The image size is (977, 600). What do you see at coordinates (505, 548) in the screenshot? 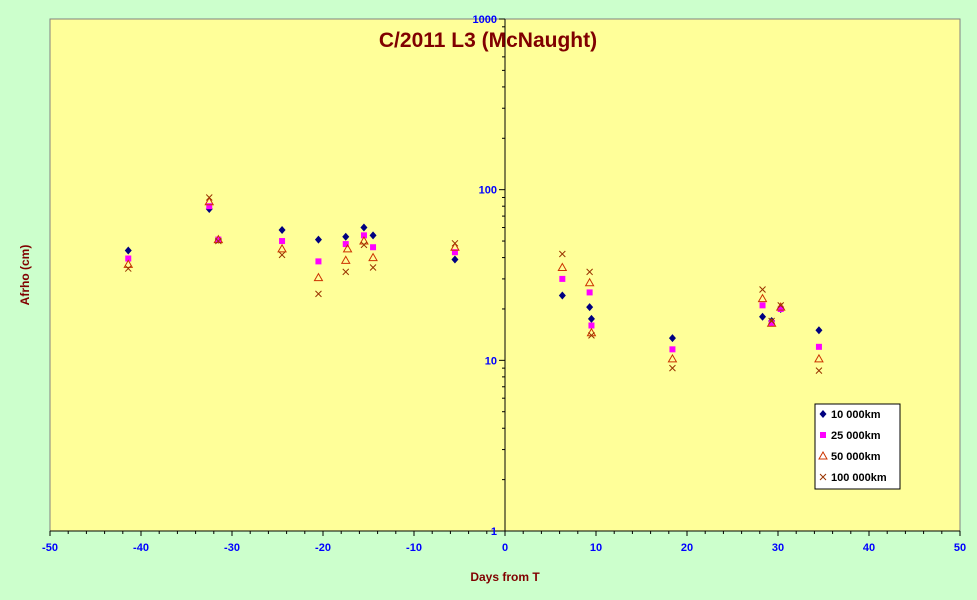
I see `x-tick-label: 0` at bounding box center [505, 548].